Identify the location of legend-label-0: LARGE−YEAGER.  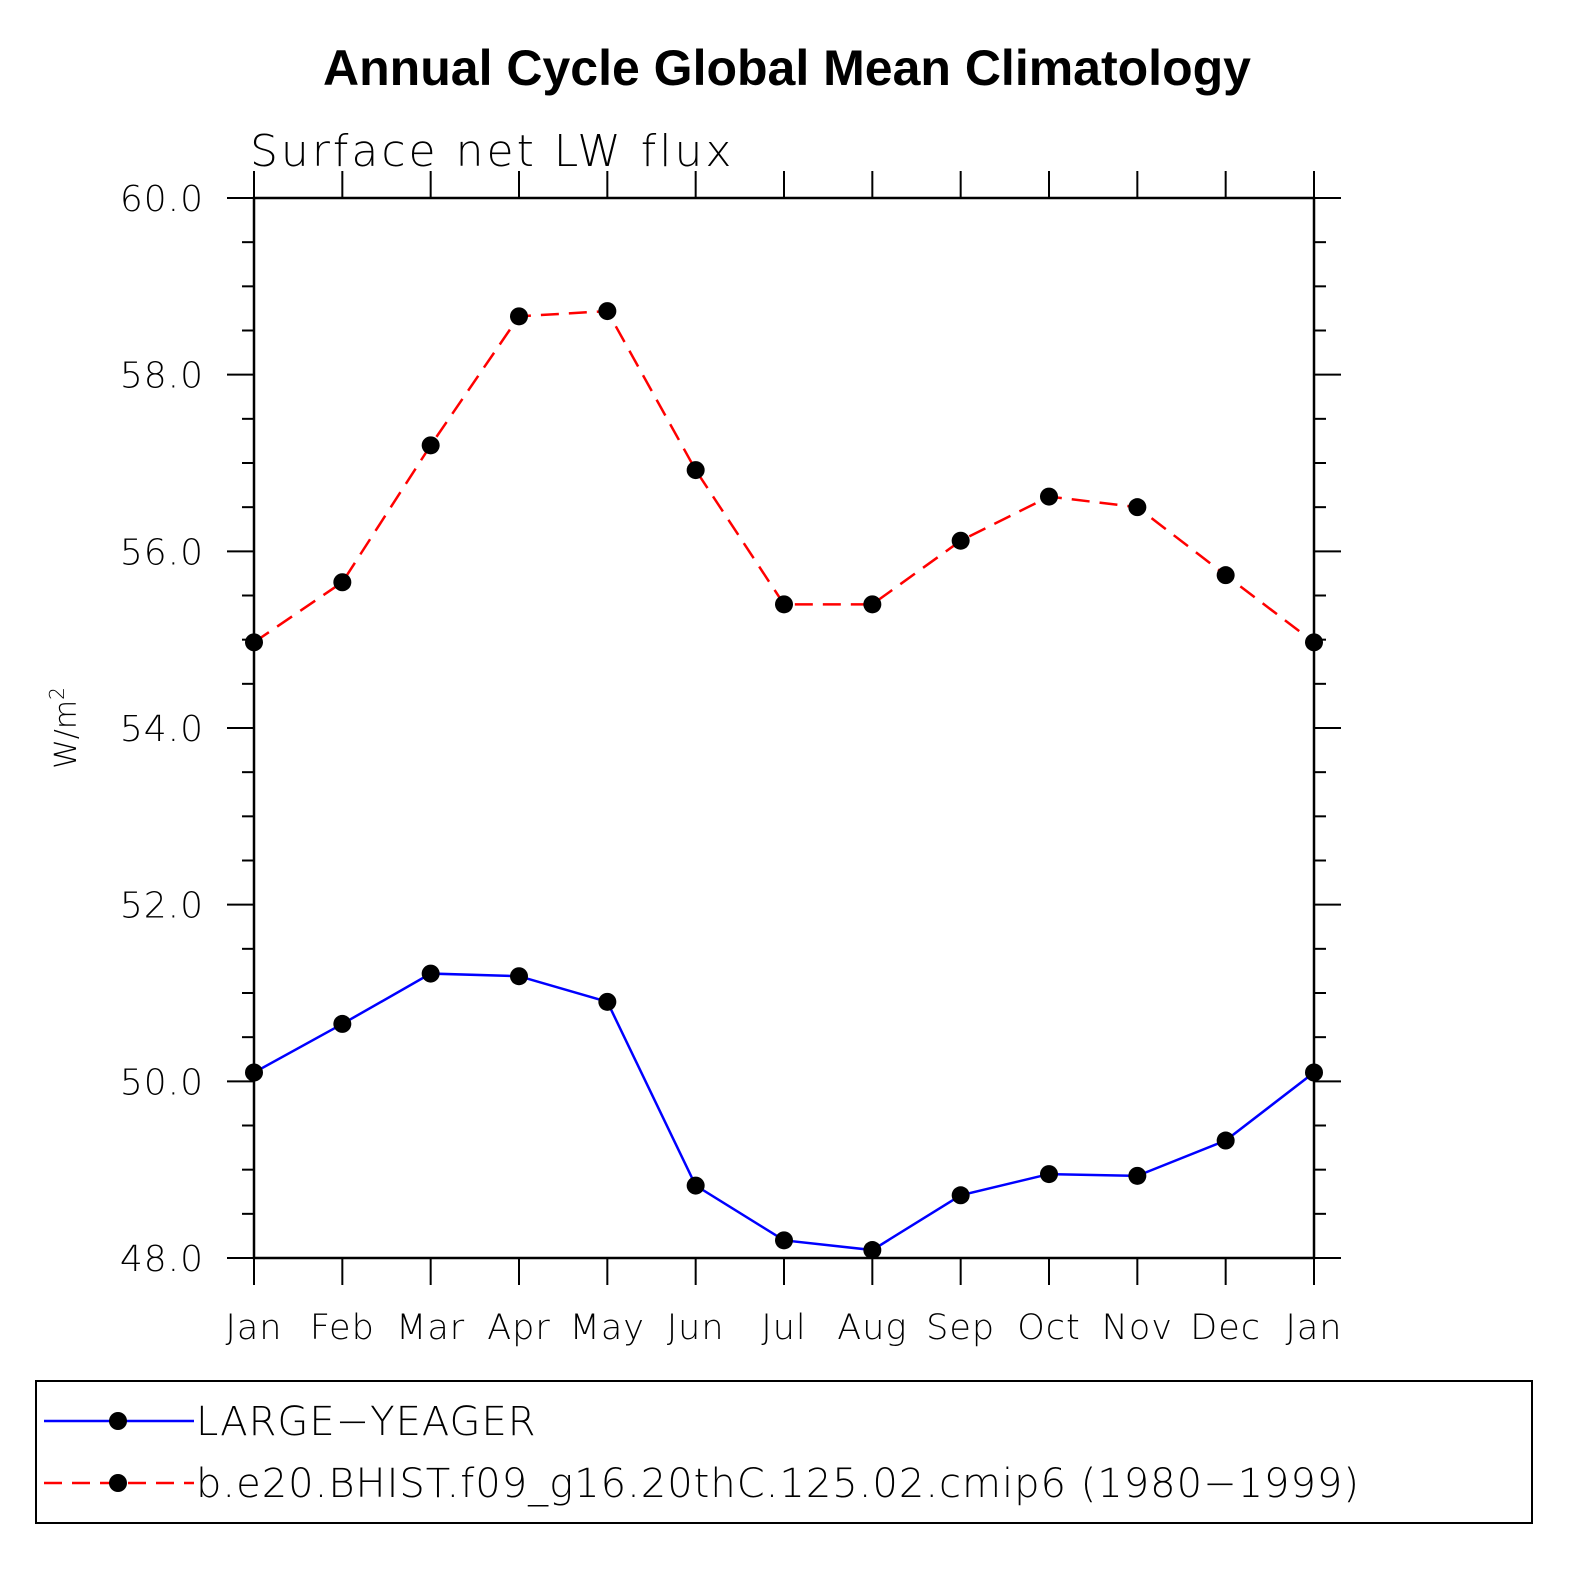
(366, 1422).